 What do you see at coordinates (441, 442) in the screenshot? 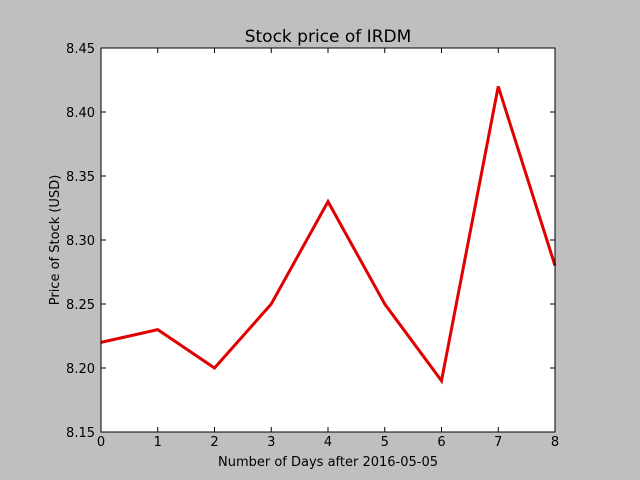
I see `x-tick-label: 6` at bounding box center [441, 442].